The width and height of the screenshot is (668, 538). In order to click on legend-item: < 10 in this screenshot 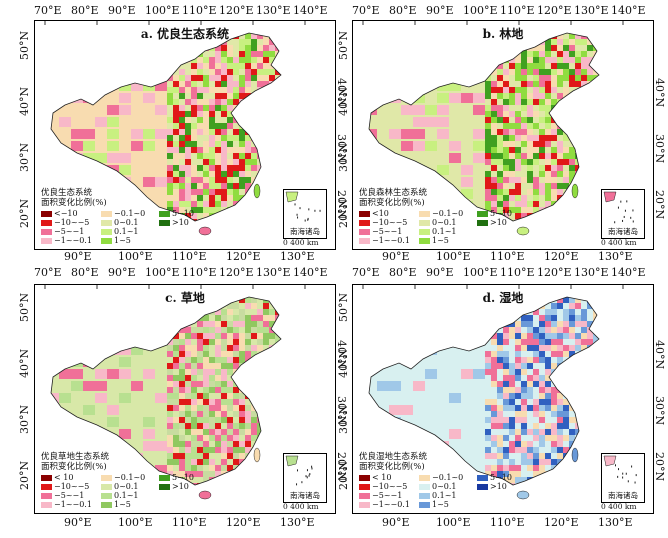, I will do `click(389, 477)`.